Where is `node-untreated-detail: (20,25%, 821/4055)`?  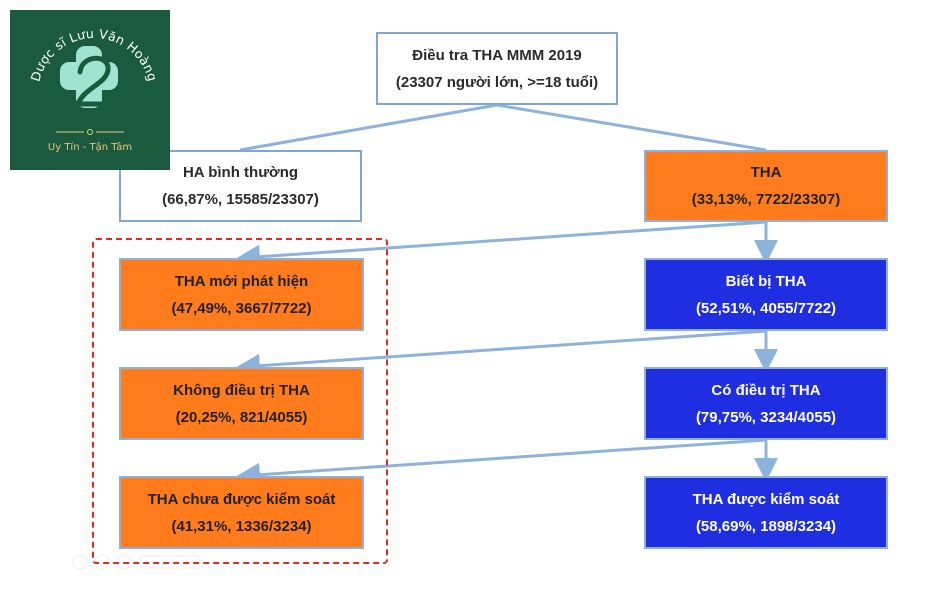
node-untreated-detail: (20,25%, 821/4055) is located at coordinates (241, 417).